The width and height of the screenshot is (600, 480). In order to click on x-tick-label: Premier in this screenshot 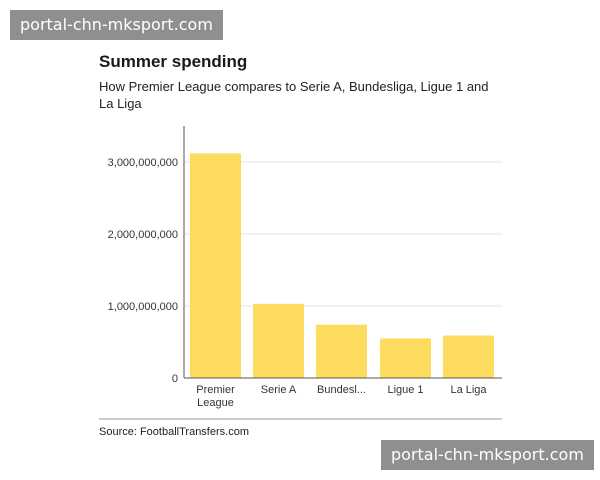, I will do `click(215, 390)`.